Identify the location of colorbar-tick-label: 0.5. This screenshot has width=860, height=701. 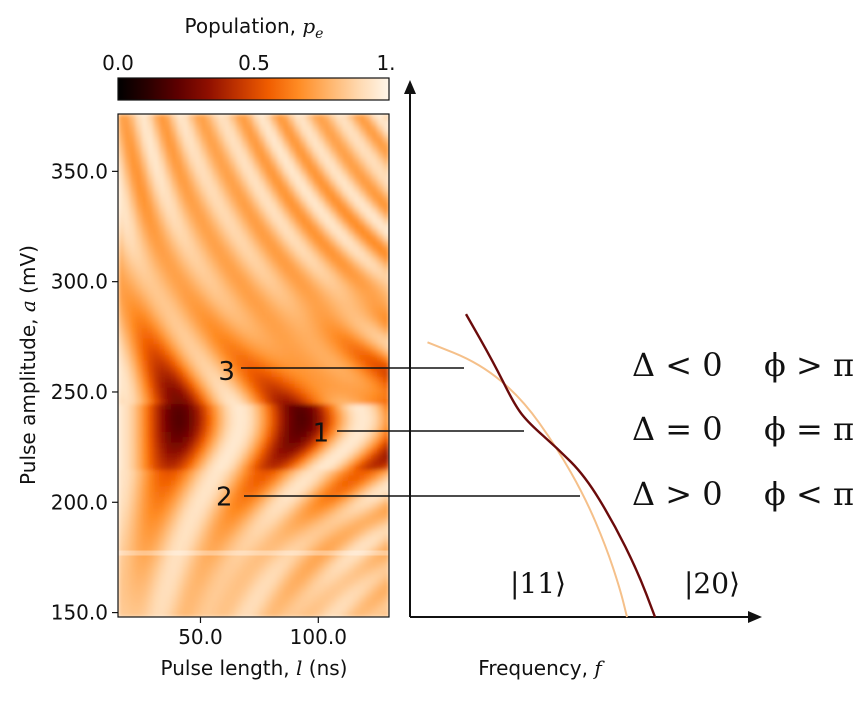
(254, 63).